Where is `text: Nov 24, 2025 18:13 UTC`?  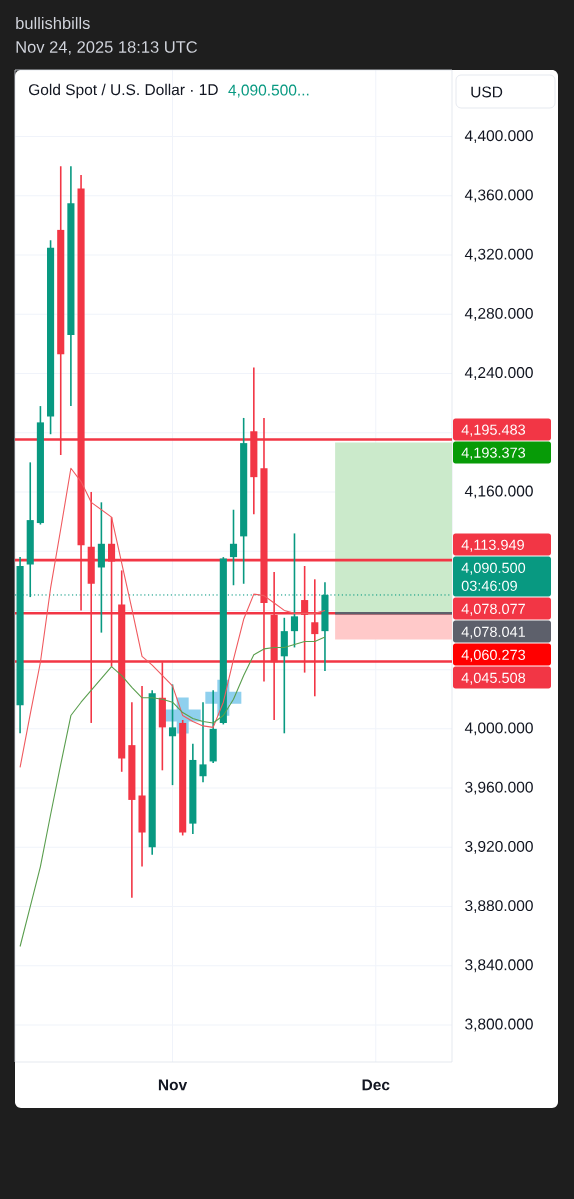 text: Nov 24, 2025 18:13 UTC is located at coordinates (107, 48).